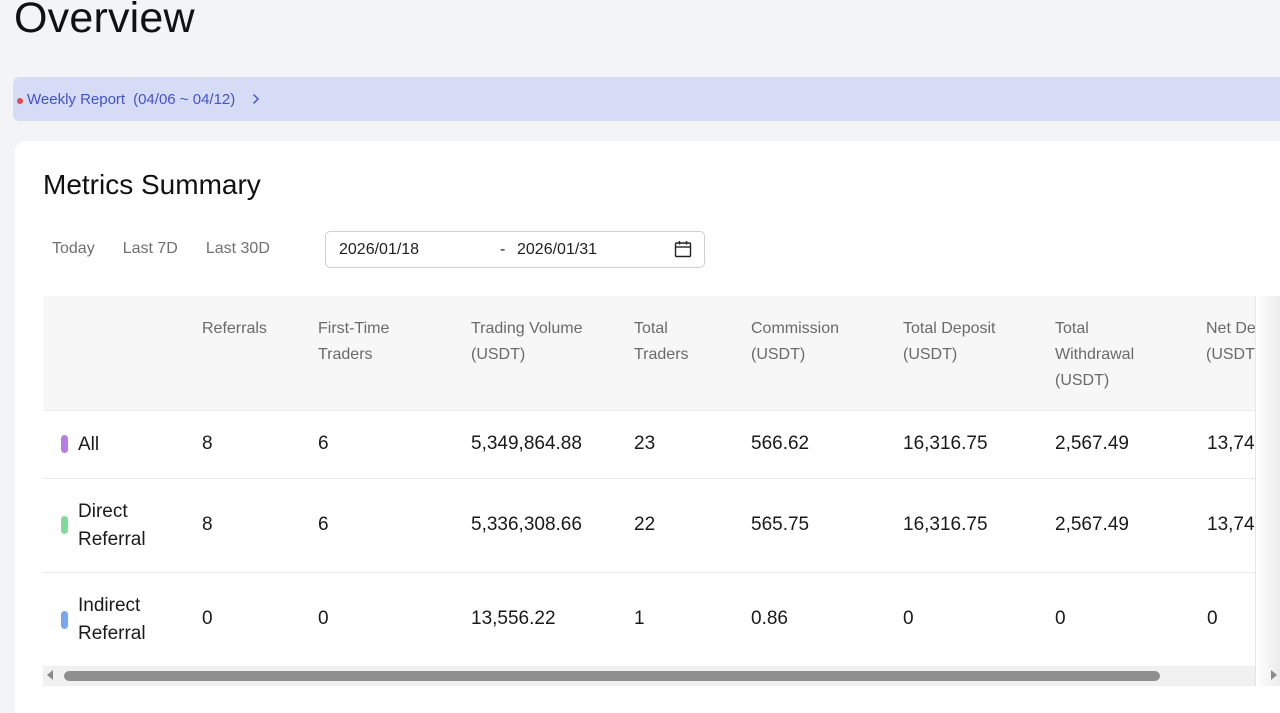  I want to click on weekly-report-label: Weekly Report, so click(76, 99).